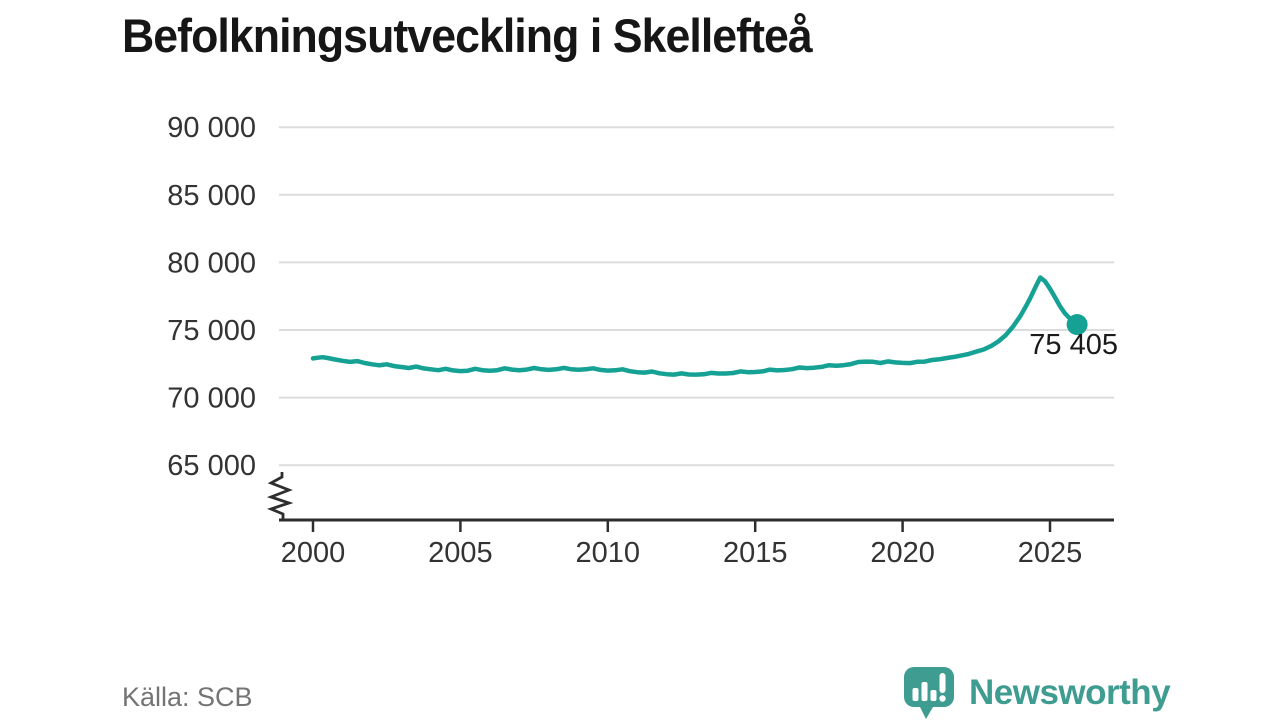  What do you see at coordinates (755, 553) in the screenshot?
I see `x-tick-label: 2015` at bounding box center [755, 553].